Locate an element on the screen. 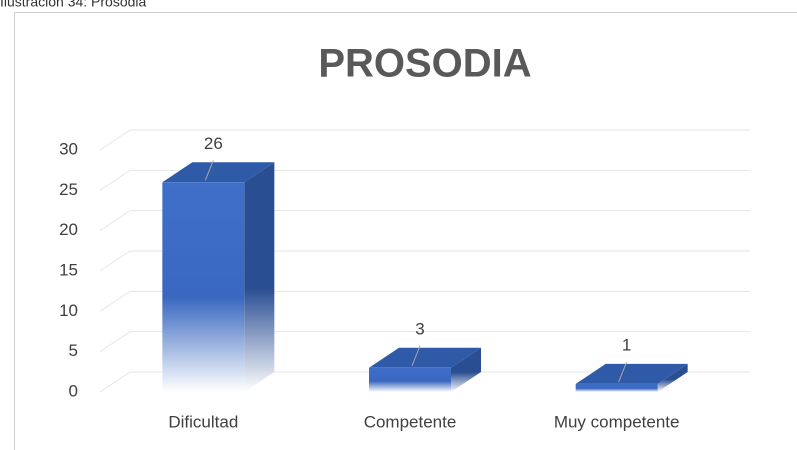 This screenshot has width=797, height=450. data-label: 26 is located at coordinates (213, 143).